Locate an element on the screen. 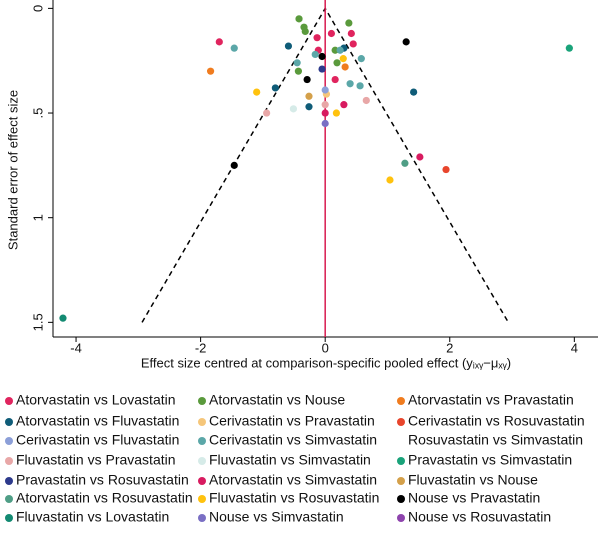 The width and height of the screenshot is (600, 556). legend-label: Cerivastatin vs Pravastatin is located at coordinates (292, 421).